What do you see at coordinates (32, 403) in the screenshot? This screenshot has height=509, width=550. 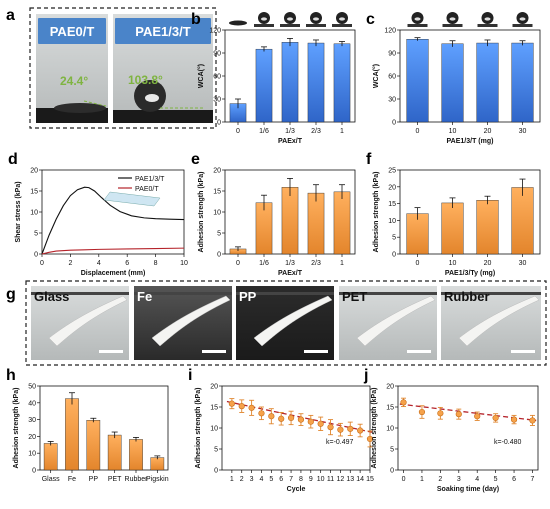 I see `y-tick-label: 40` at bounding box center [32, 403].